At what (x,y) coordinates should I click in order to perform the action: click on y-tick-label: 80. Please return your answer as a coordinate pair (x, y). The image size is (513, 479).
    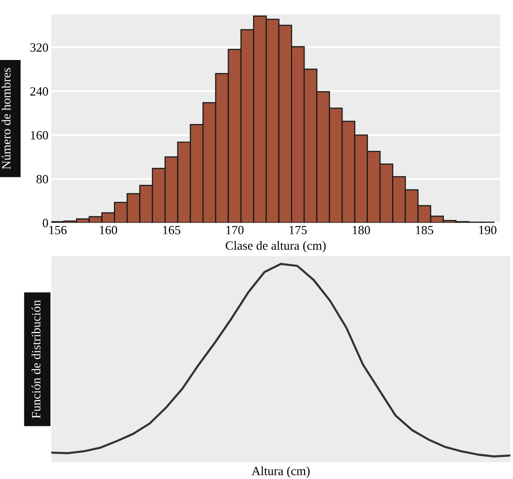
    Looking at the image, I should click on (42, 179).